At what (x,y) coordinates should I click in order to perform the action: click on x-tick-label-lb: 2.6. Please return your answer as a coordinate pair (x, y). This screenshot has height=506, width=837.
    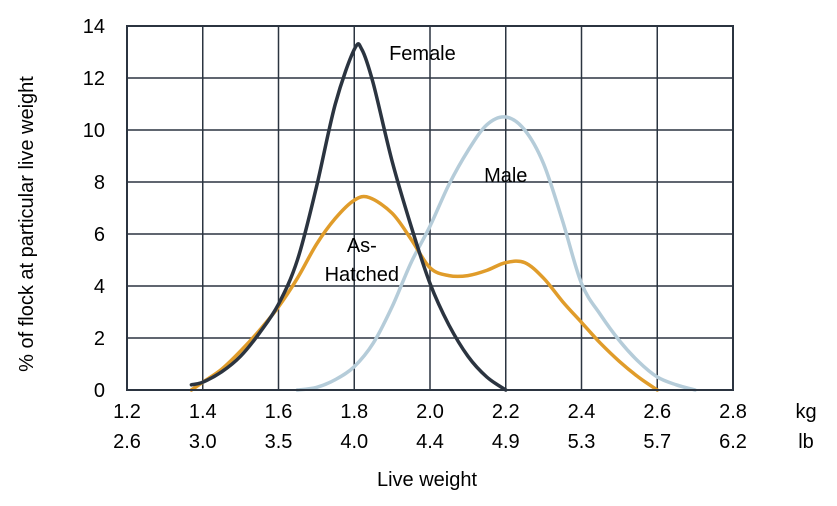
    Looking at the image, I should click on (127, 442).